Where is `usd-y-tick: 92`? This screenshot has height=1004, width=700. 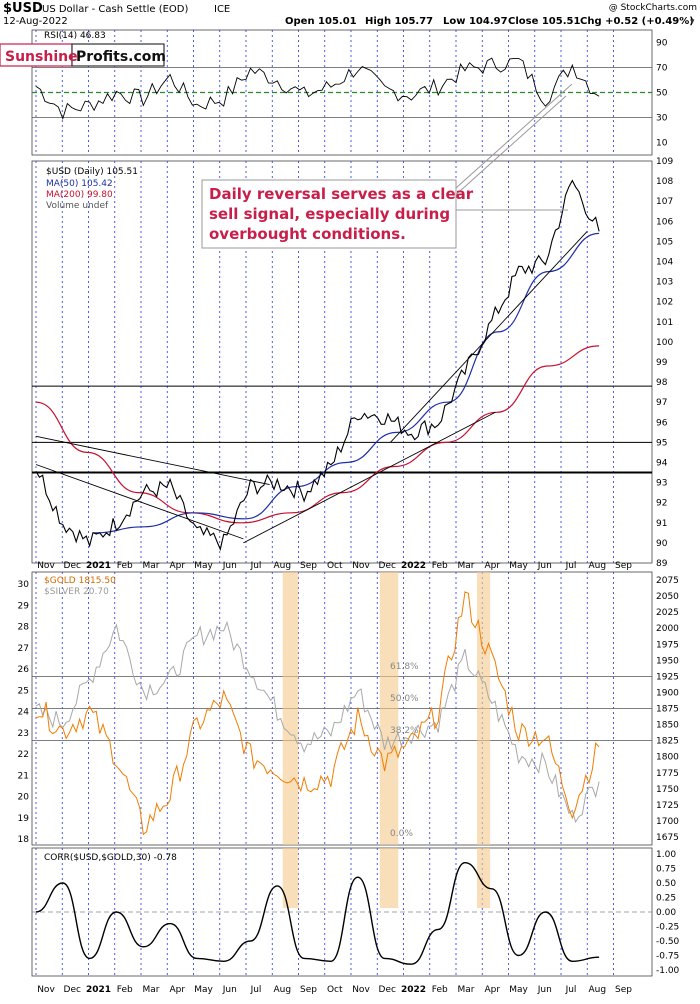 usd-y-tick: 92 is located at coordinates (661, 504).